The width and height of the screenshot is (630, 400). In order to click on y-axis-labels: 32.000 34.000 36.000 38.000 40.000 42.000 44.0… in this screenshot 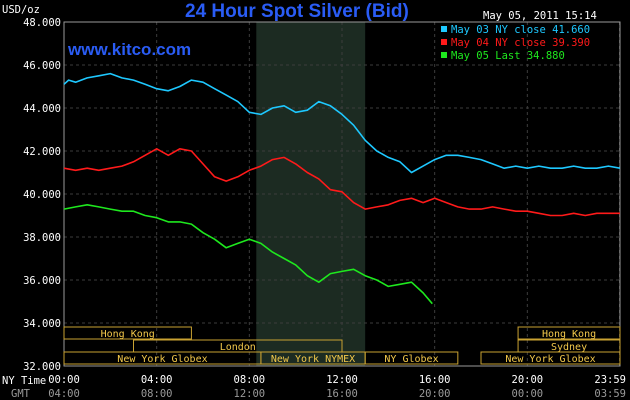, I will do `click(42, 195)`.